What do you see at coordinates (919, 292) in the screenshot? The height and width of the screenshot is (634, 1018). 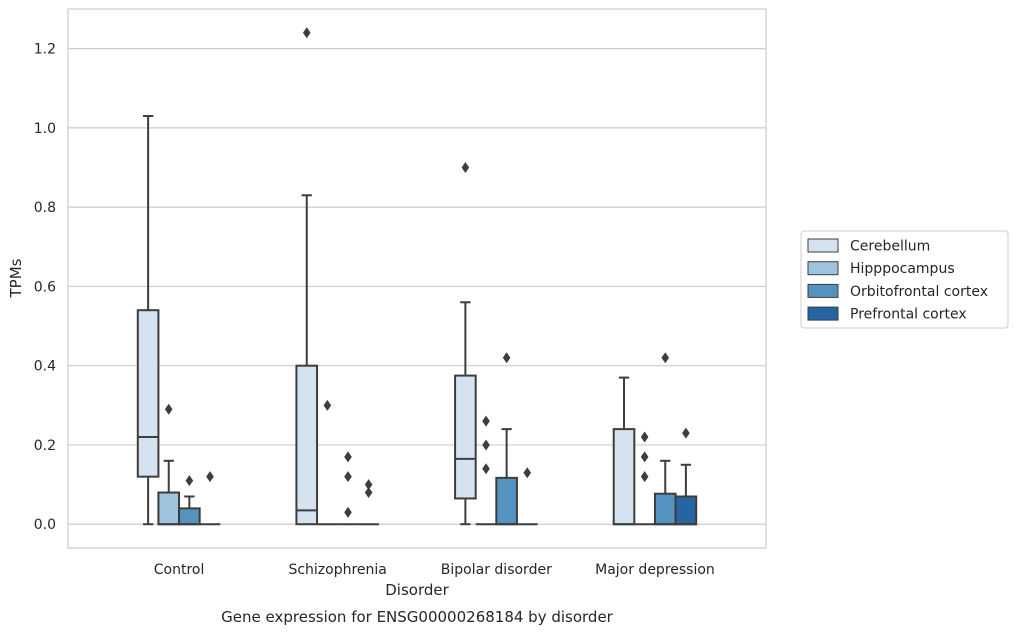 I see `legend-label: Orbitofrontal cortex` at bounding box center [919, 292].